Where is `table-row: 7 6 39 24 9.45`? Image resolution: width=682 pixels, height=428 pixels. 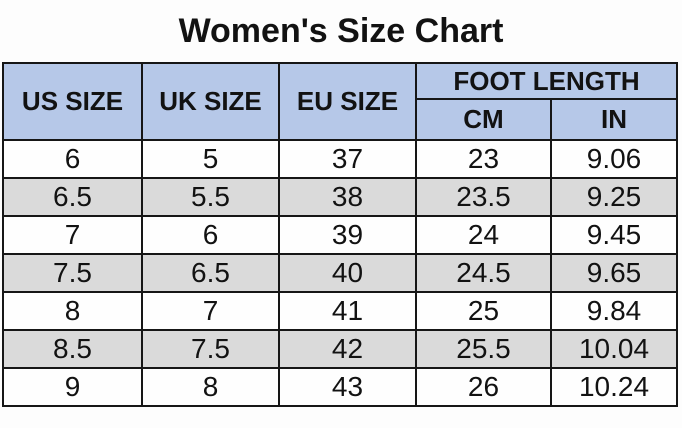
table-row: 7 6 39 24 9.45 is located at coordinates (340, 235).